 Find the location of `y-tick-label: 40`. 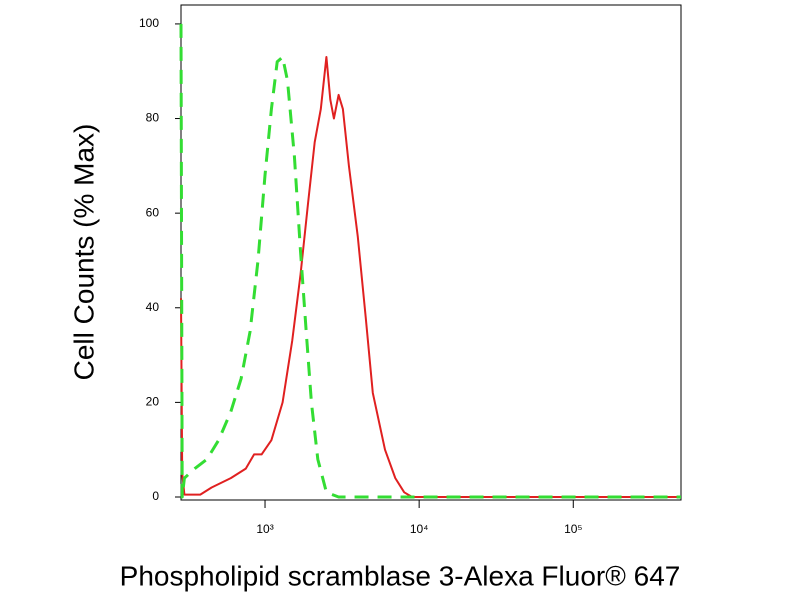

y-tick-label: 40 is located at coordinates (153, 307).